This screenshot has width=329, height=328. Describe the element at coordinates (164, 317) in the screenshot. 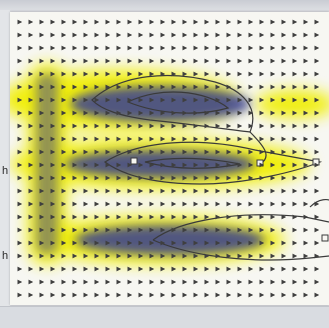

I see `window-bottom-bar` at that location.